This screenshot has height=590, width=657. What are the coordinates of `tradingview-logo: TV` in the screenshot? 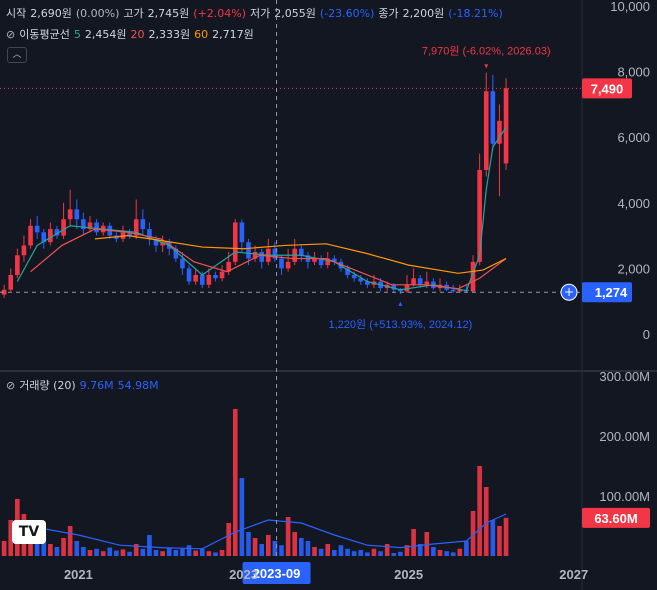 It's located at (29, 532).